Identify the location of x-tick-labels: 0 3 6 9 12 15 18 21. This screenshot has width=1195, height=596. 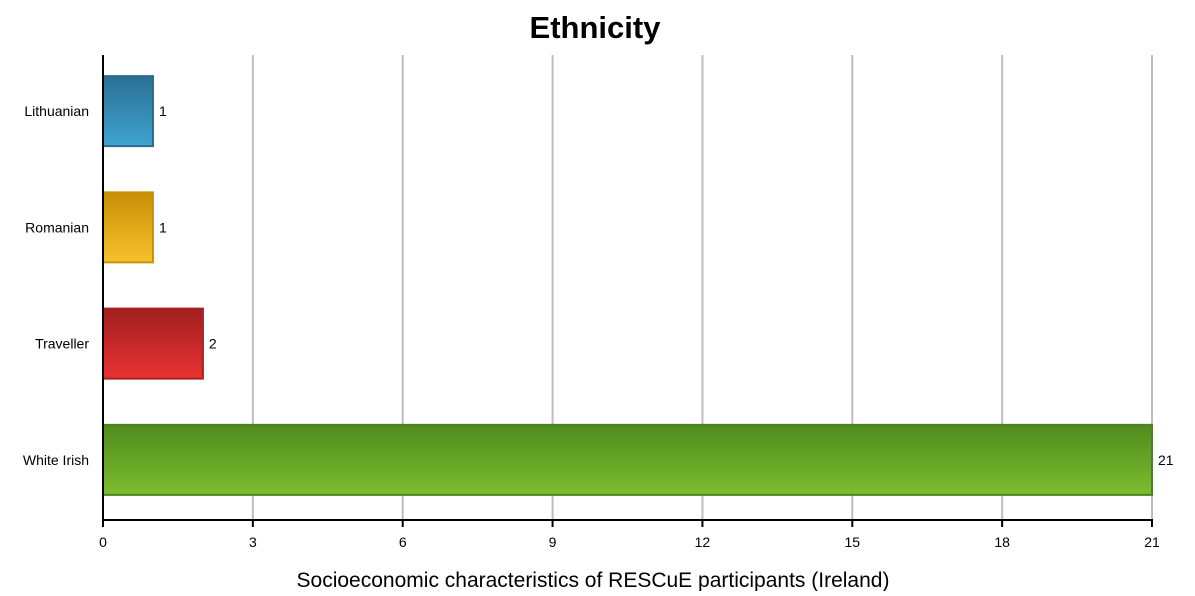
(629, 542).